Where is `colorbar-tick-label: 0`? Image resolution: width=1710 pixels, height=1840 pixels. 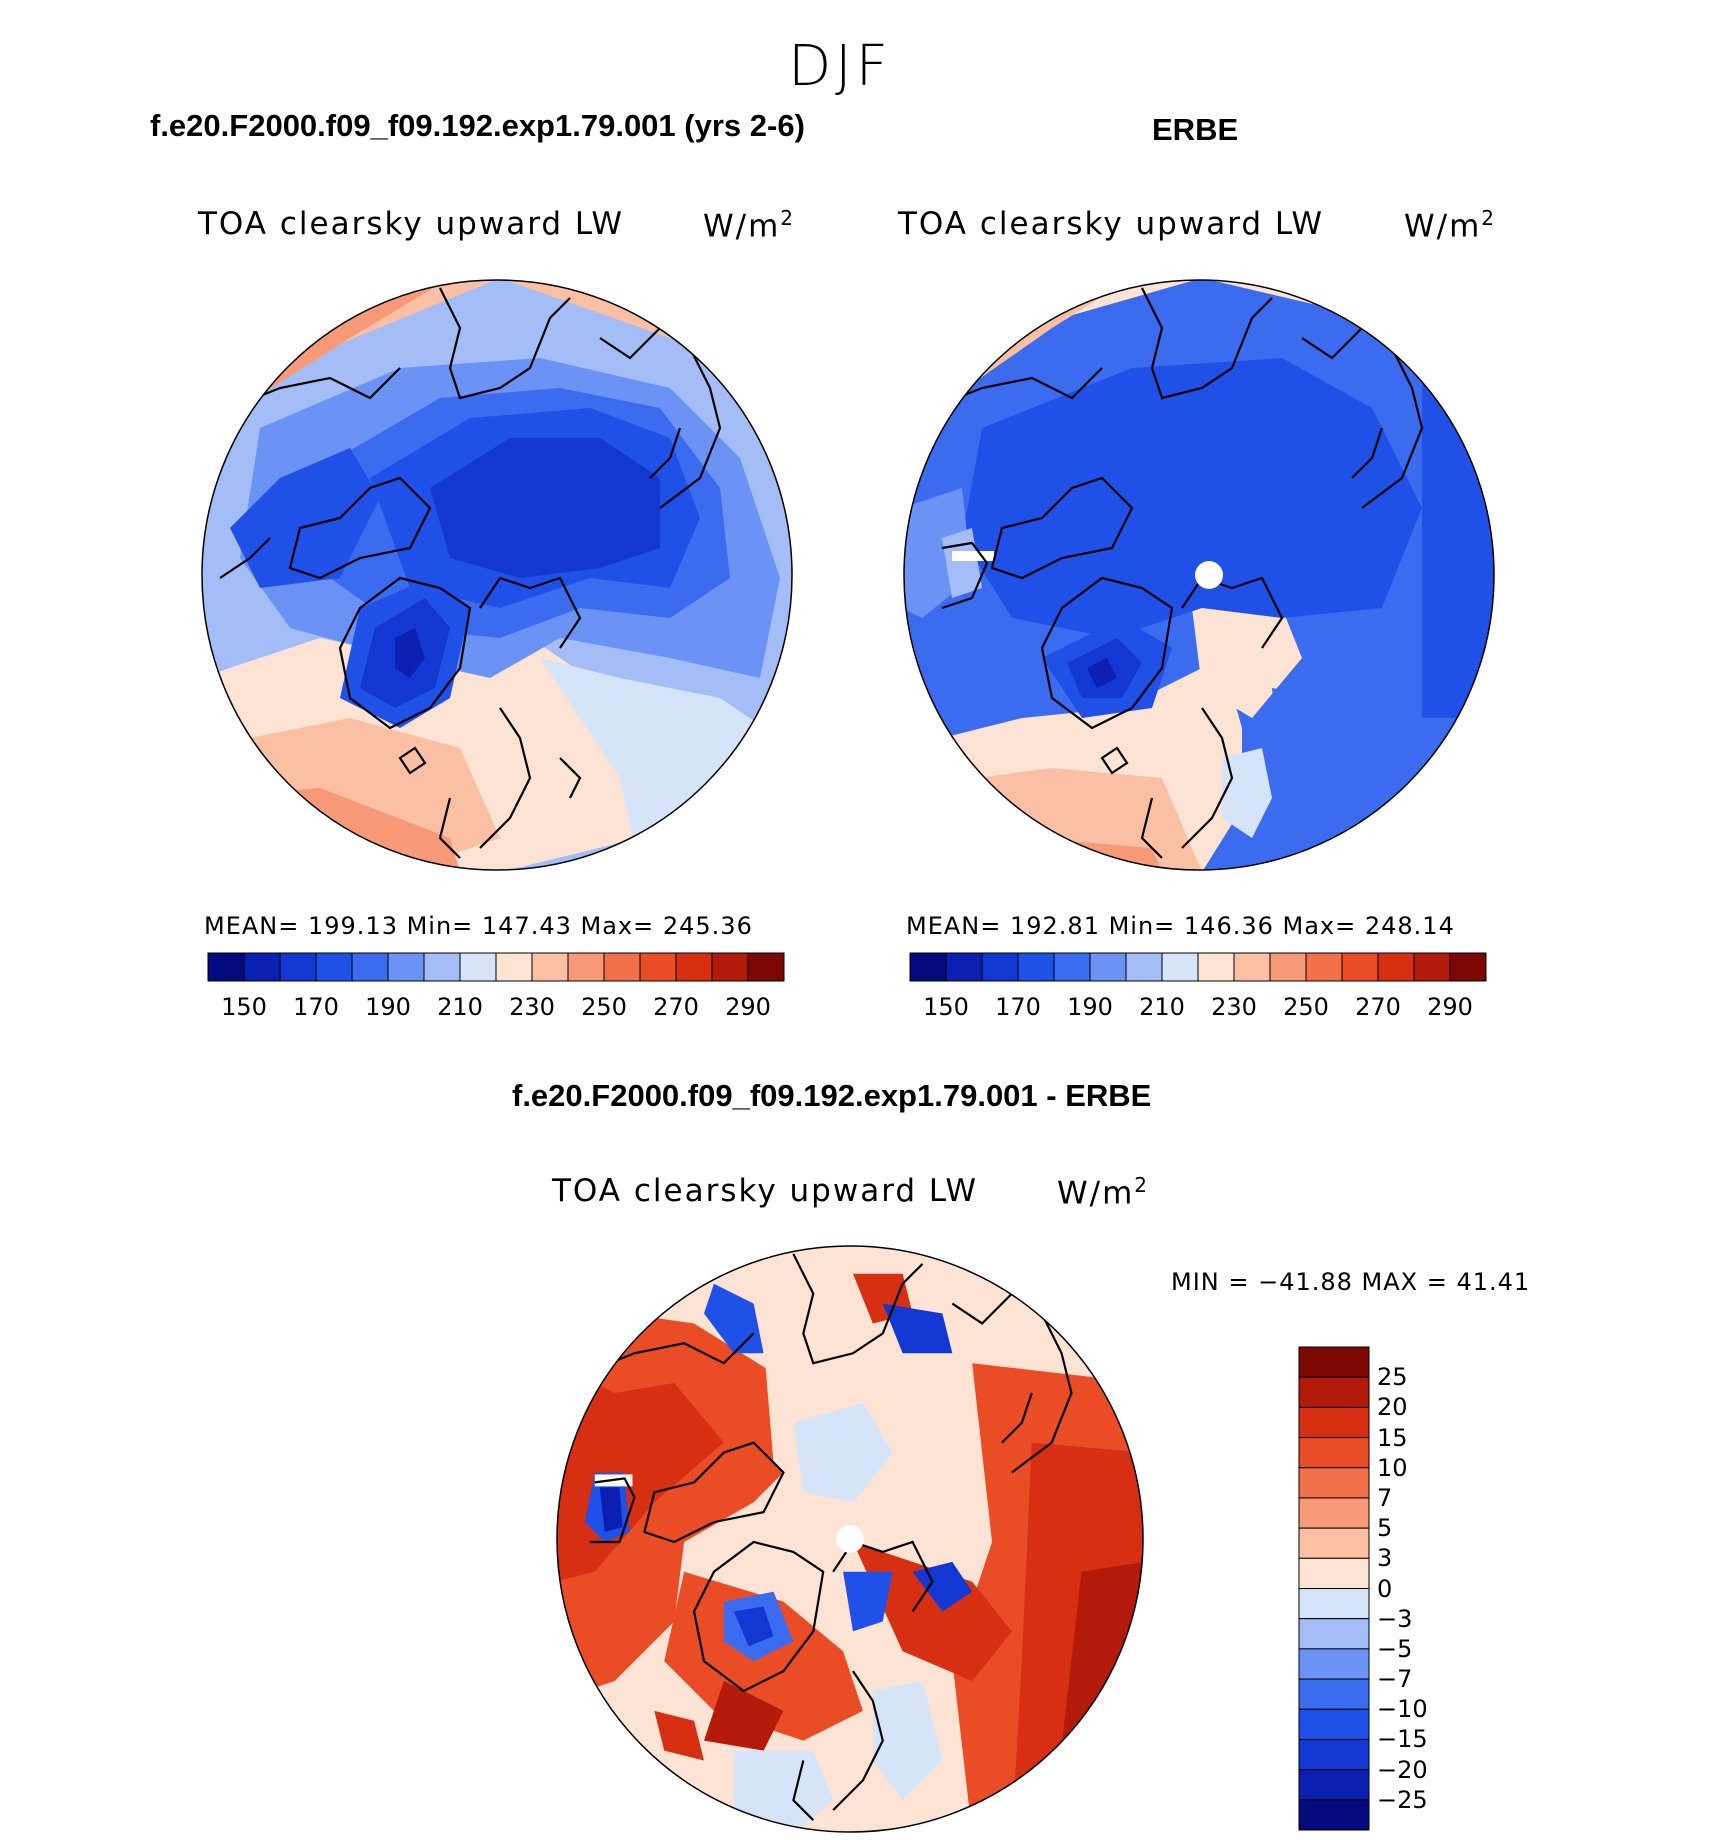 colorbar-tick-label: 0 is located at coordinates (1385, 1588).